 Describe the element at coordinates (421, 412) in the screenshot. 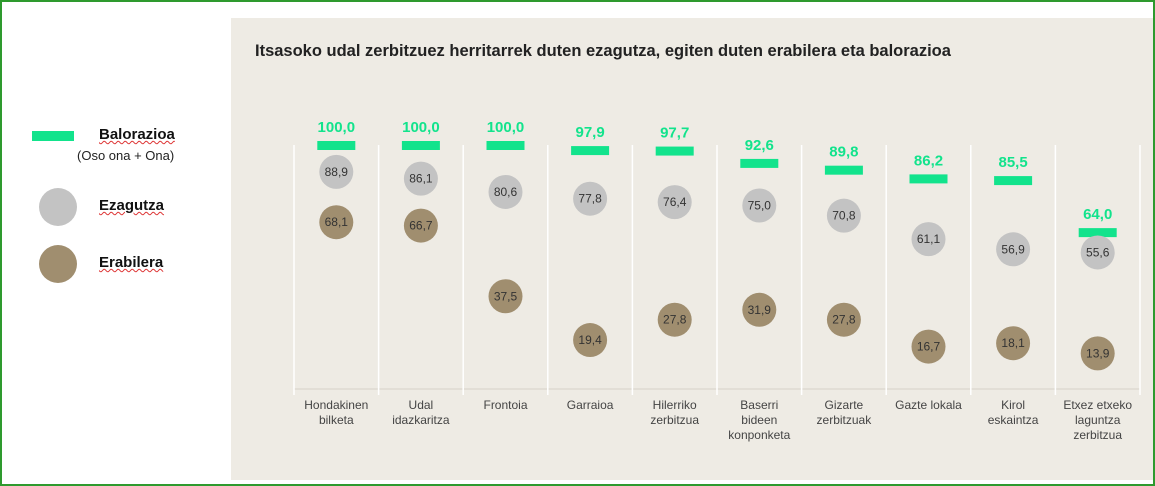

I see `x-tick-label: Udal idazkaritza` at that location.